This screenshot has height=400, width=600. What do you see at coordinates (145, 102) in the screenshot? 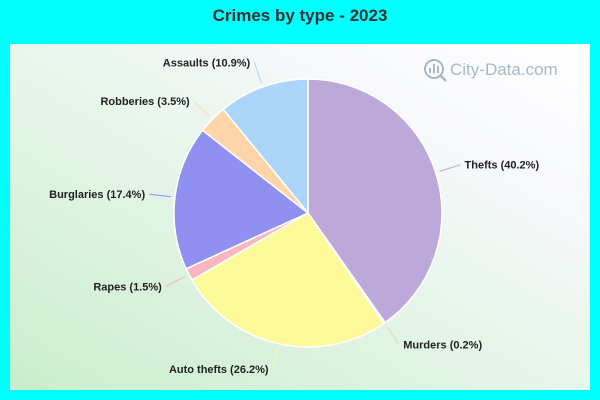
I see `slice-label: Robberies (3.5%)` at bounding box center [145, 102].